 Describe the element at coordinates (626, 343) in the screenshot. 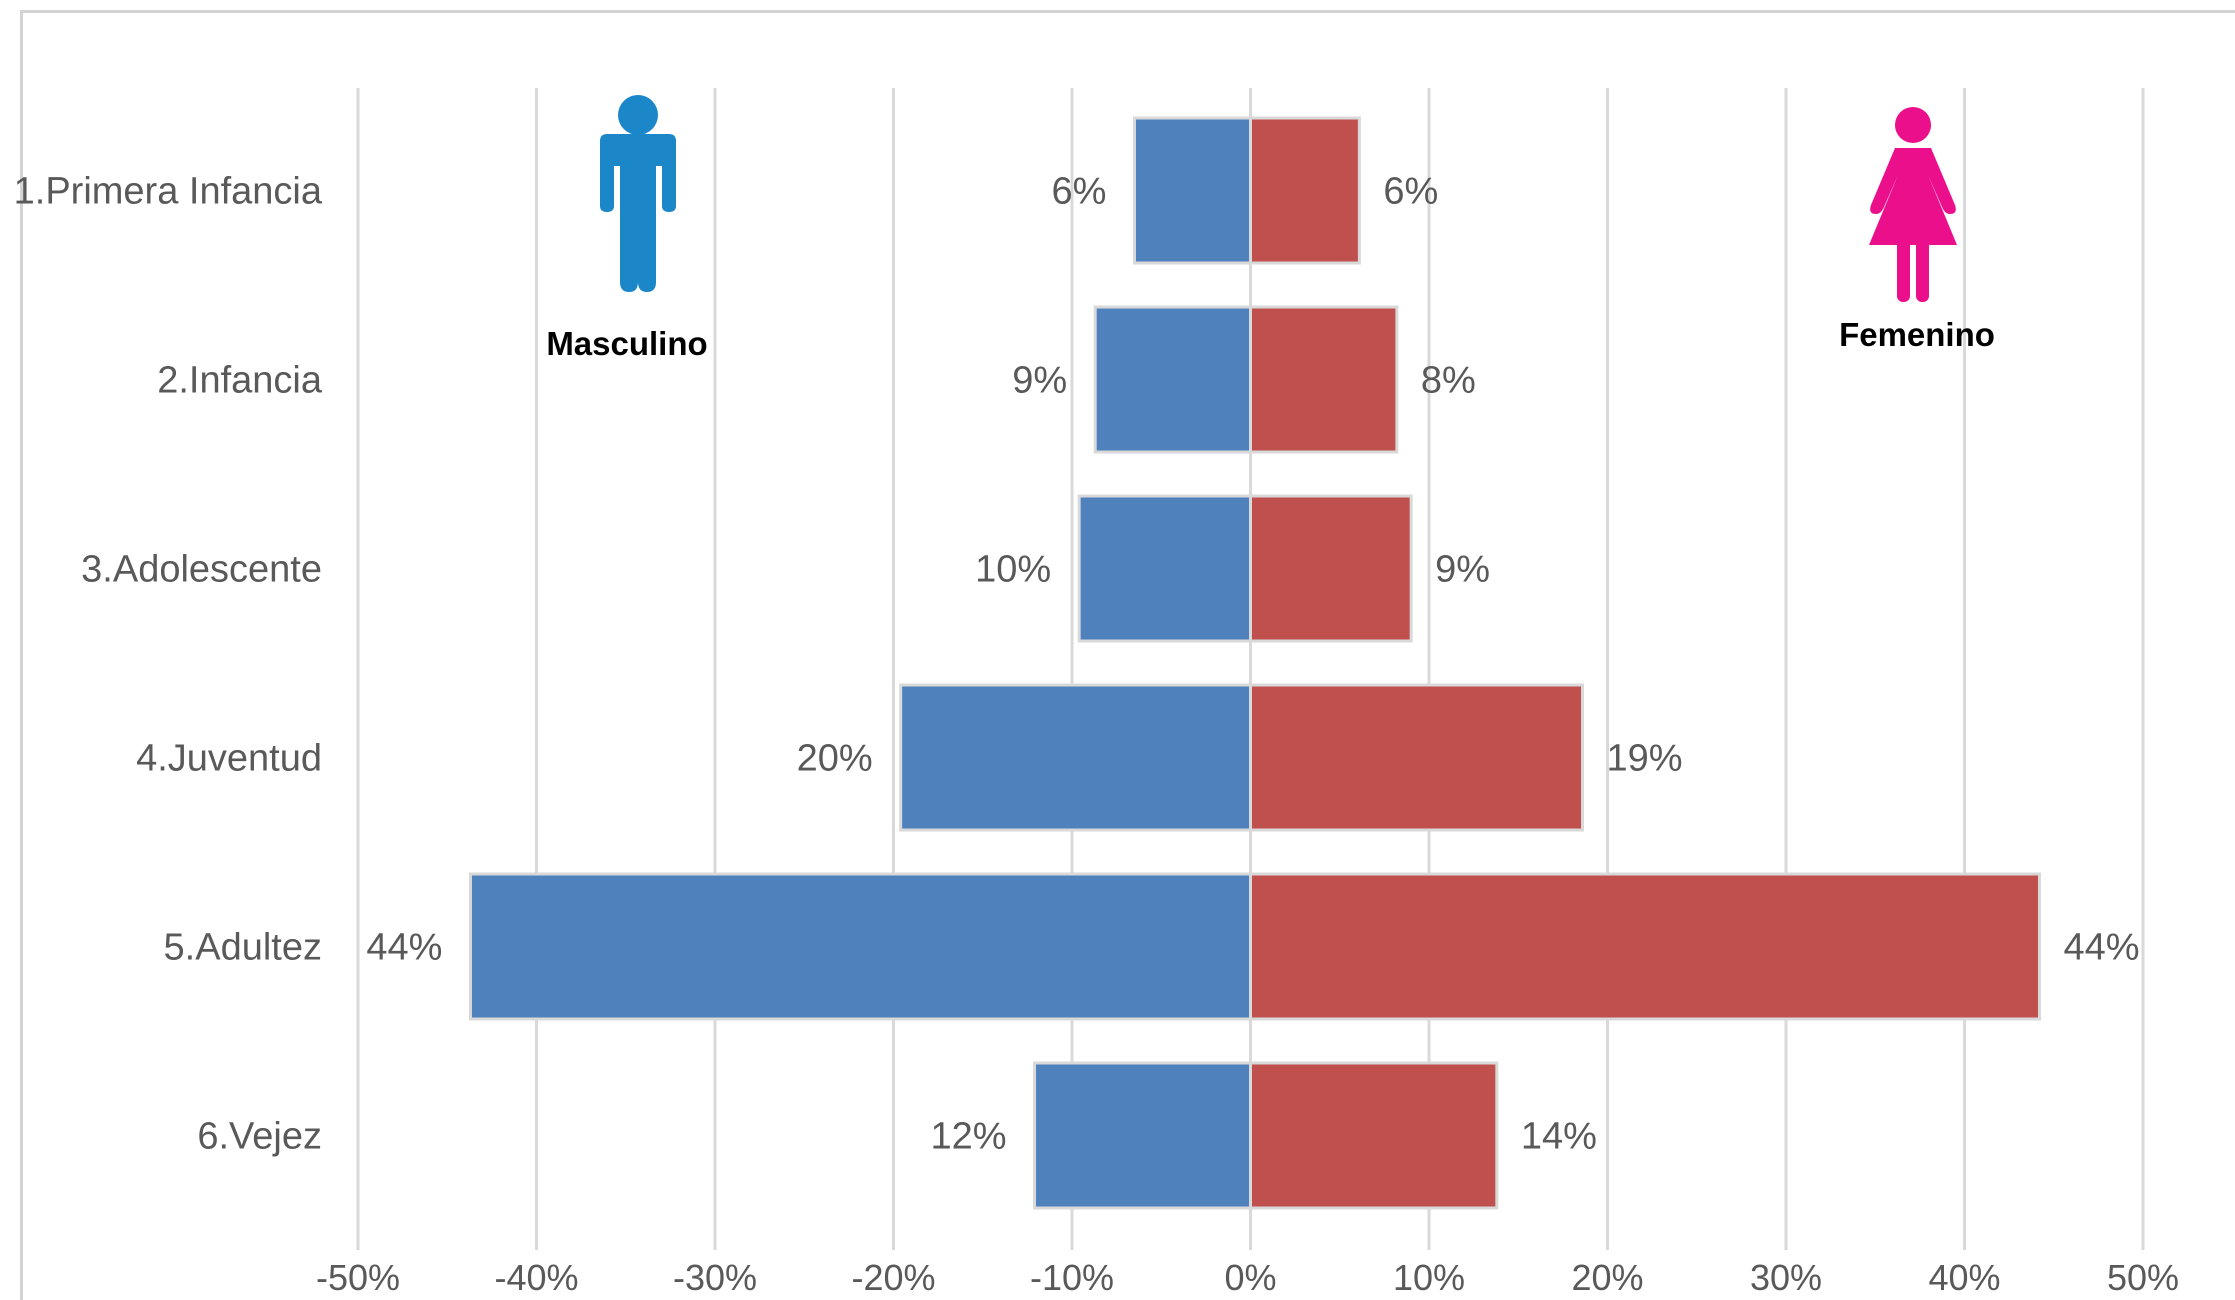

I see `legend-label-masculino: Masculino` at that location.